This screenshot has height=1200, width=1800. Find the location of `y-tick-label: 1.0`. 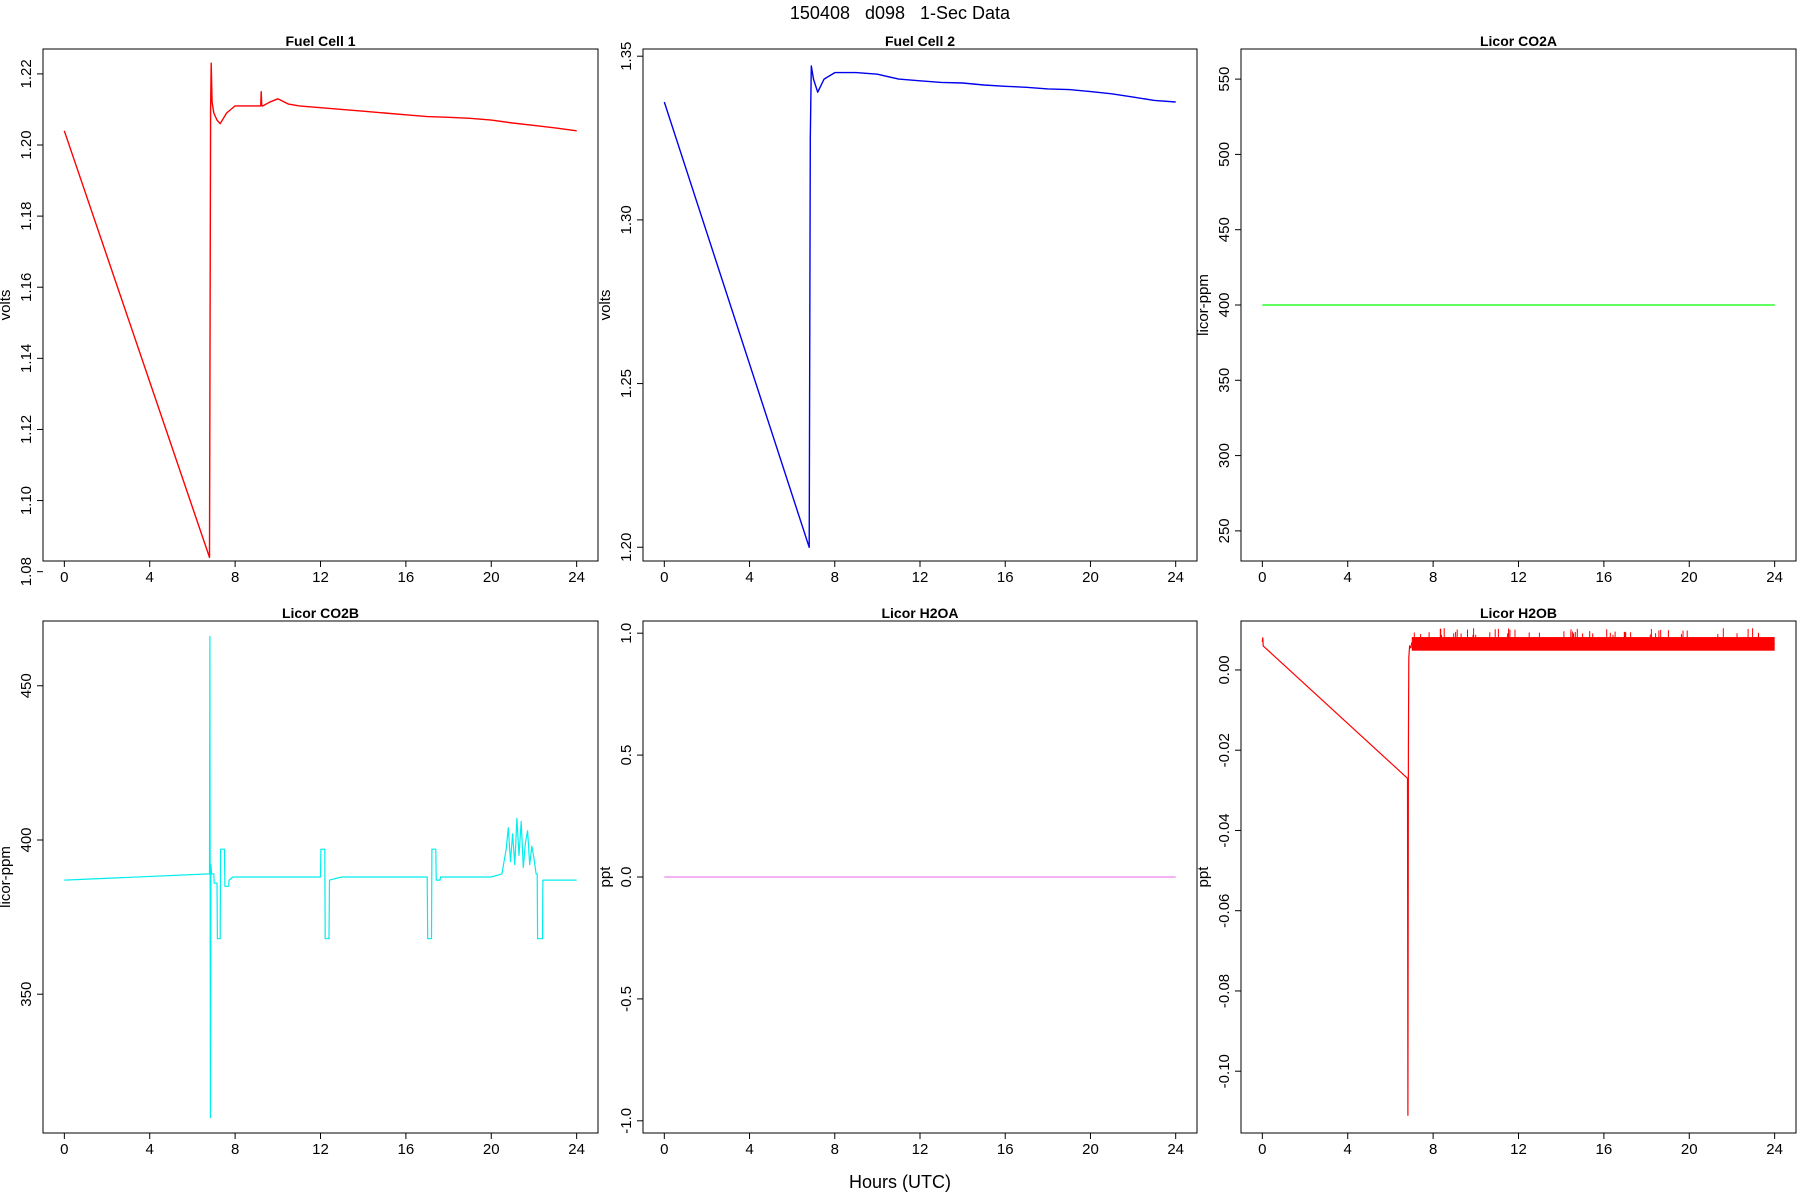

y-tick-label: 1.0 is located at coordinates (626, 633).